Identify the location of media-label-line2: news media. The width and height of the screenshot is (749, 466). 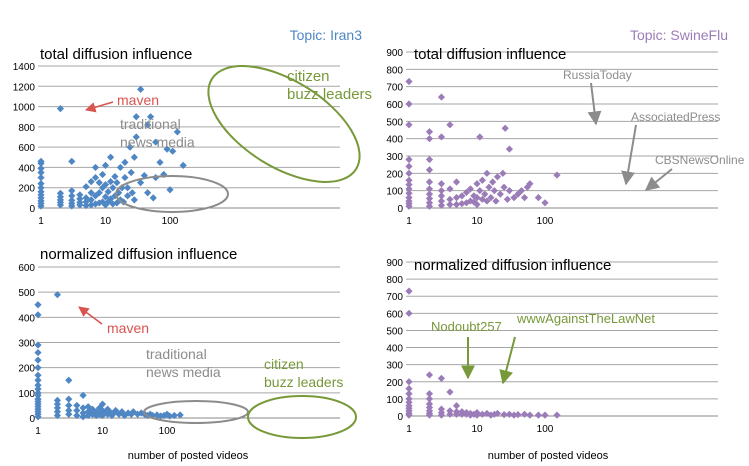
(183, 372).